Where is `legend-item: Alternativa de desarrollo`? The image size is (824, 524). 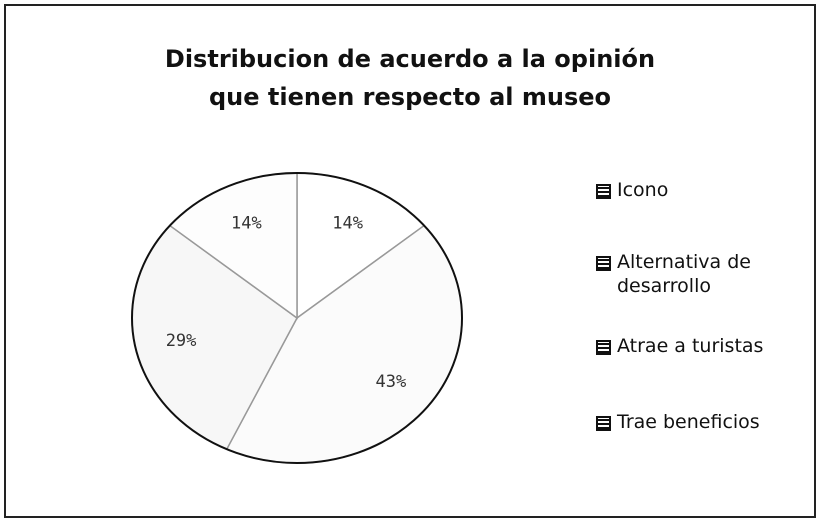
legend-item: Alternativa de desarrollo is located at coordinates (696, 274).